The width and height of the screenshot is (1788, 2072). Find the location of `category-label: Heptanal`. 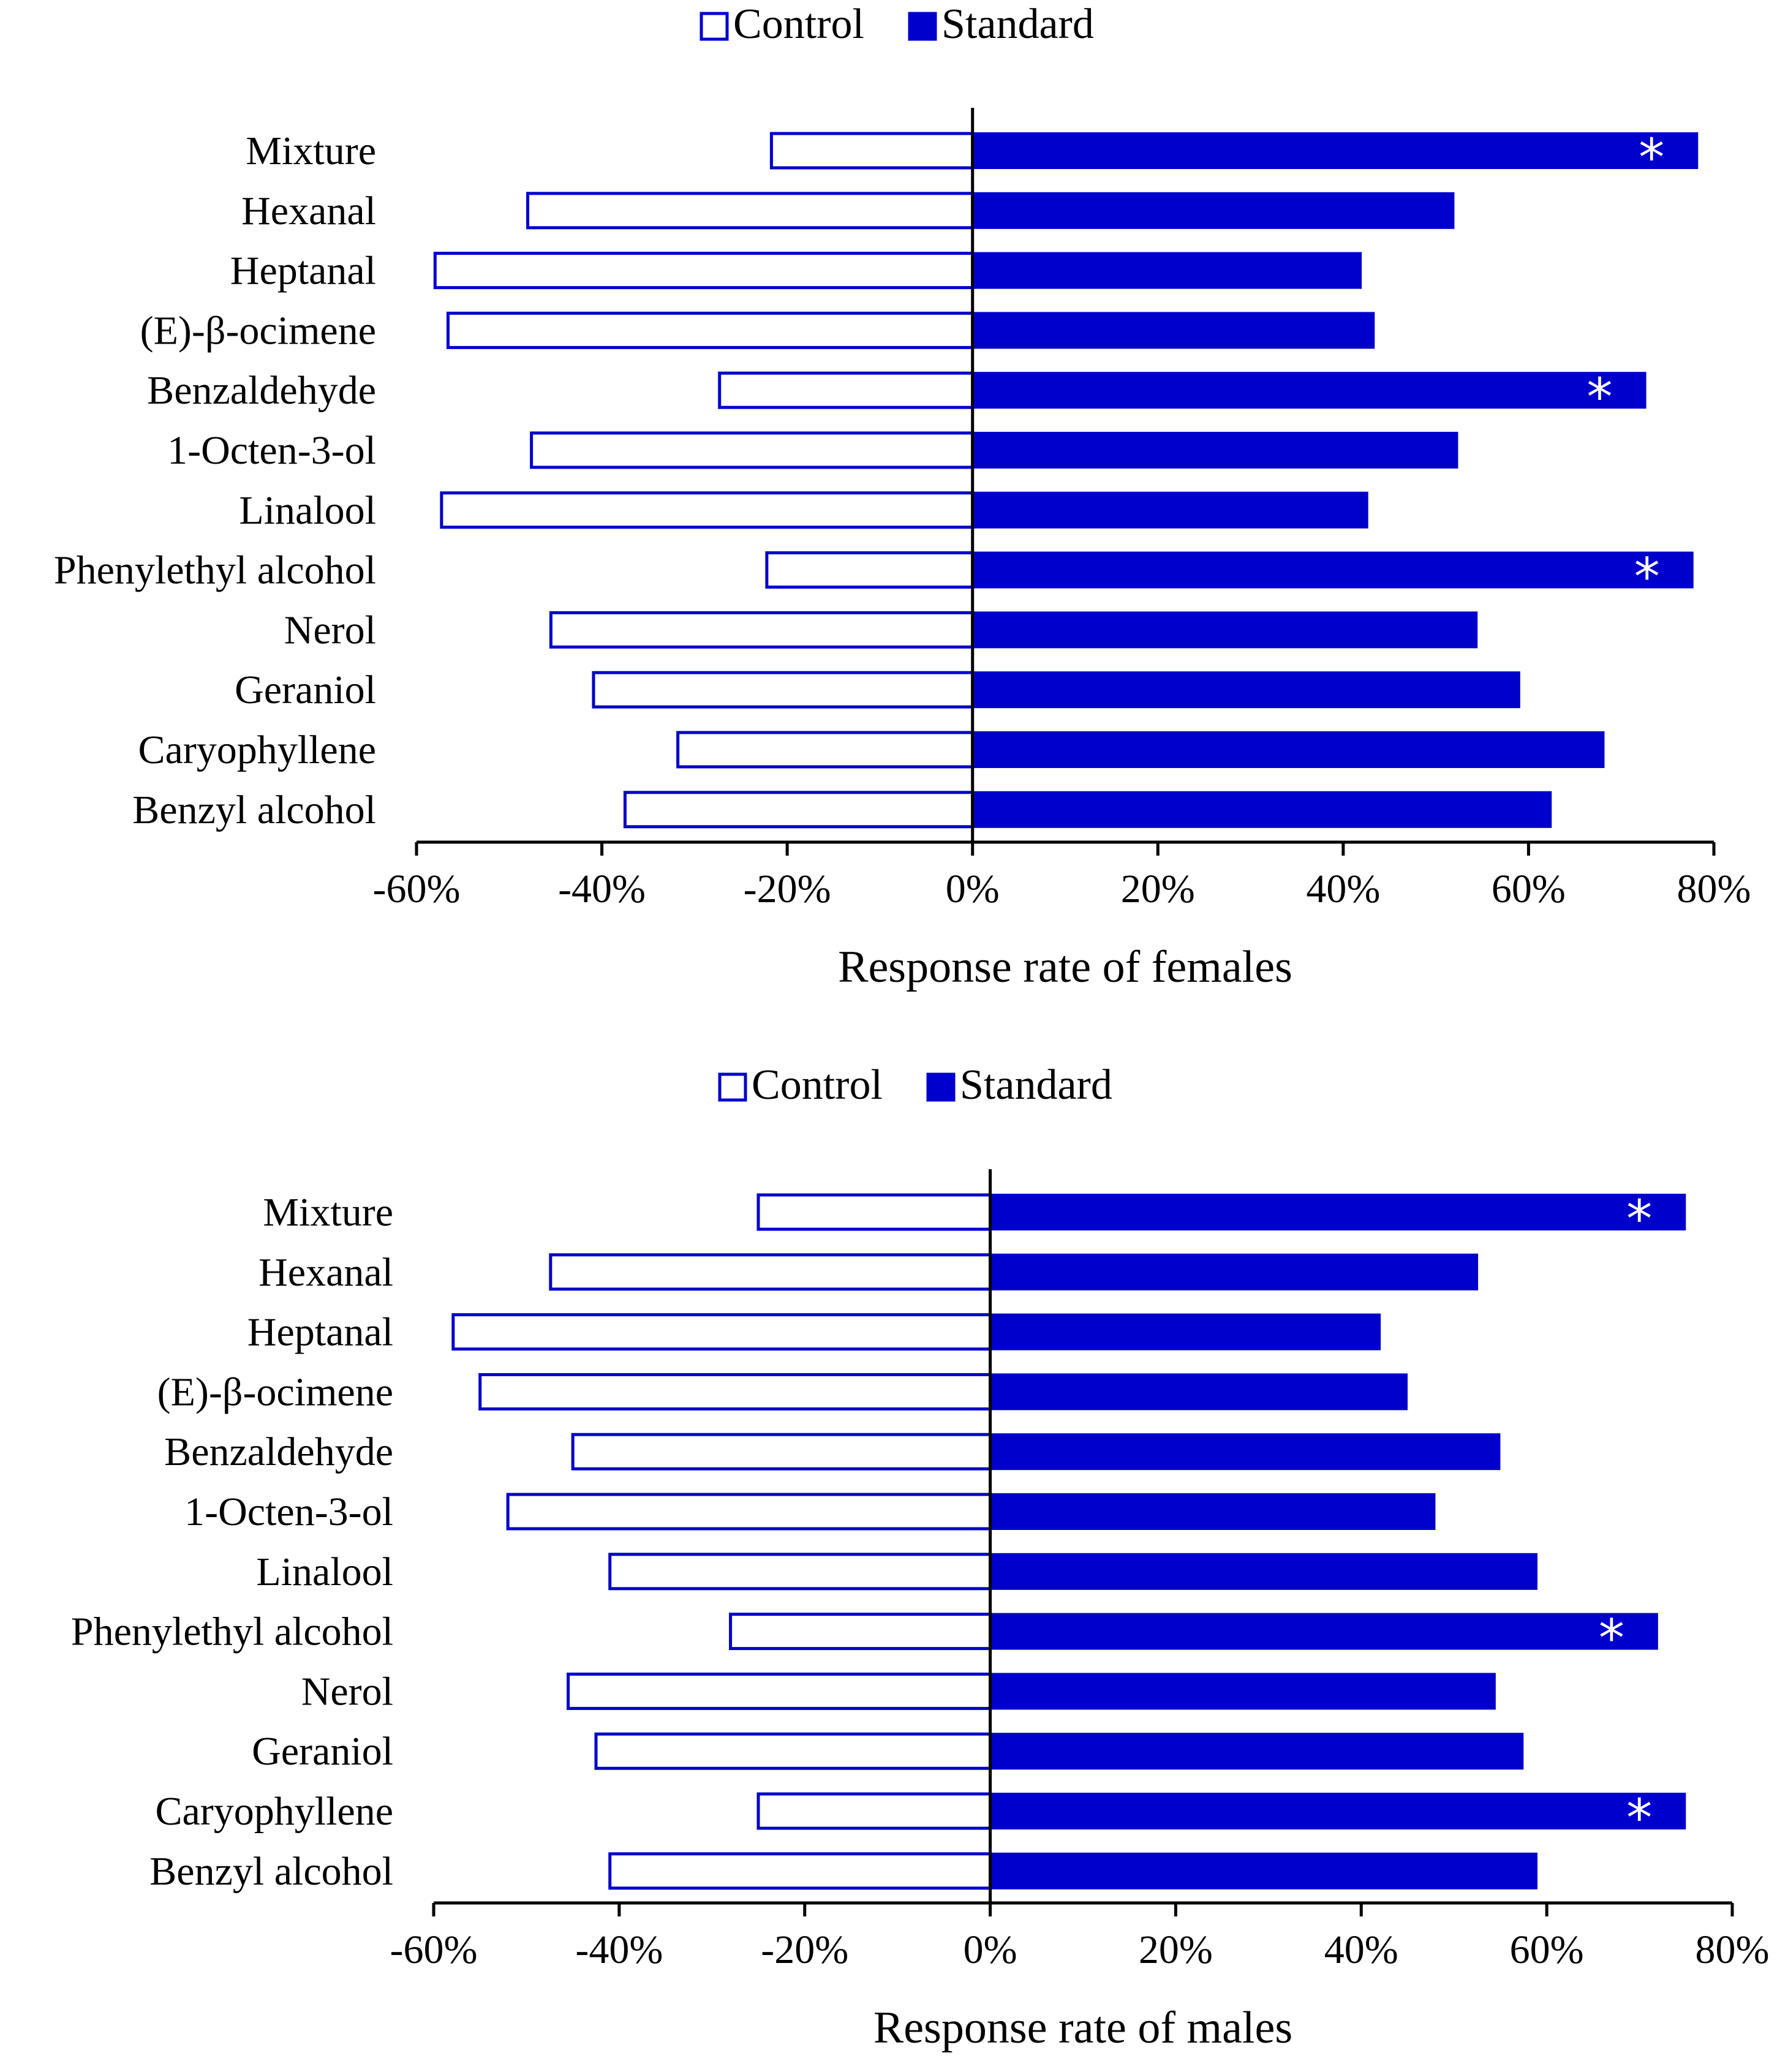

category-label: Heptanal is located at coordinates (303, 271).